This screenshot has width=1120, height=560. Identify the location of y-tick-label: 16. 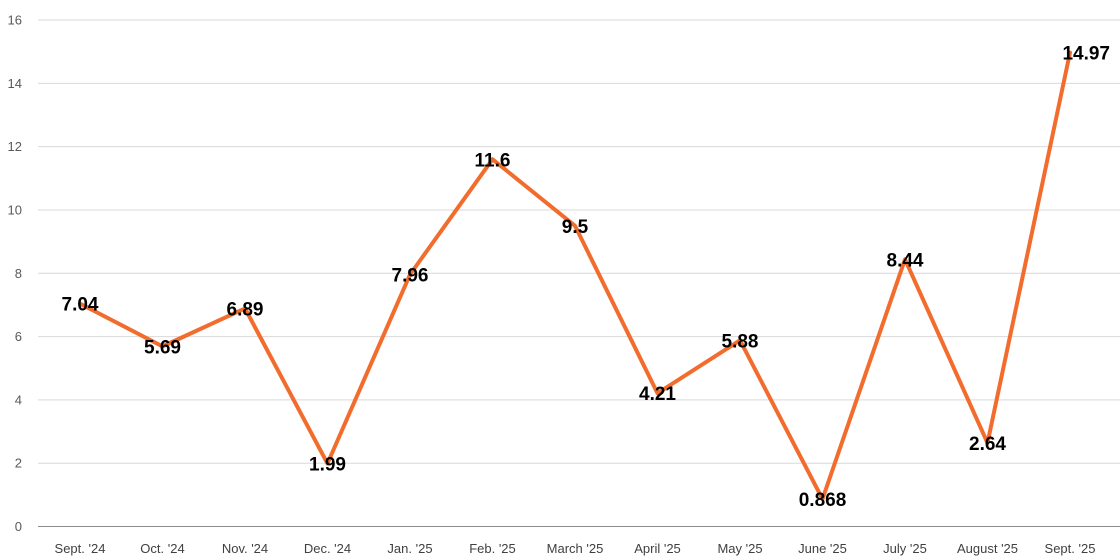
(15, 20).